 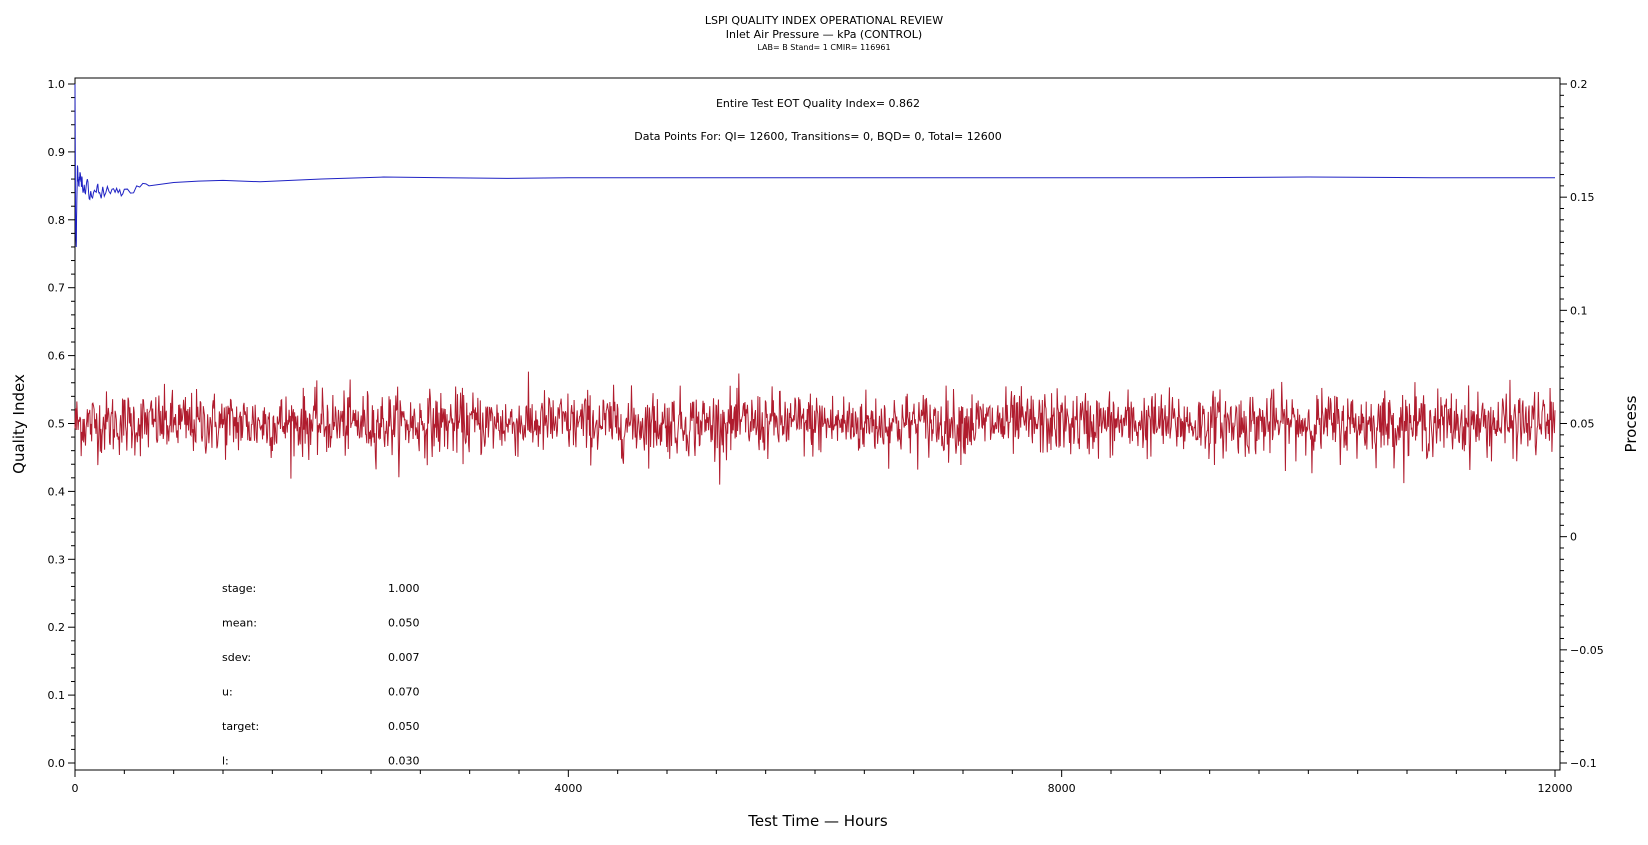 I want to click on y-tick-label: 0.4, so click(x=57, y=491).